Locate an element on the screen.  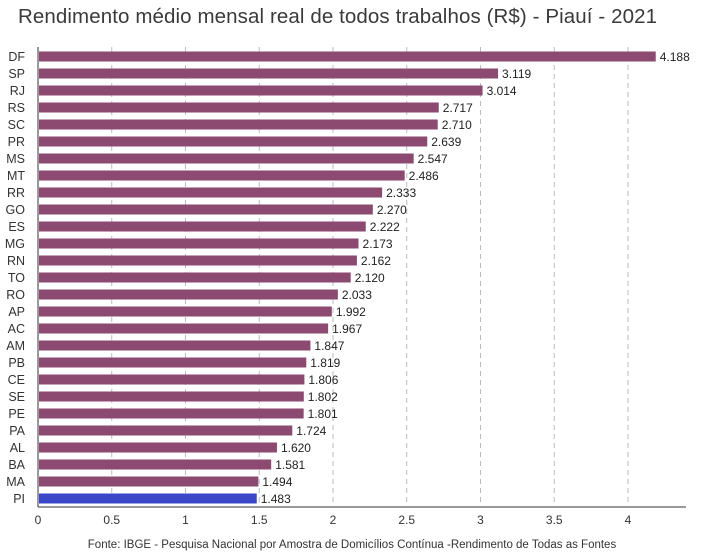
bar-es is located at coordinates (202, 226).